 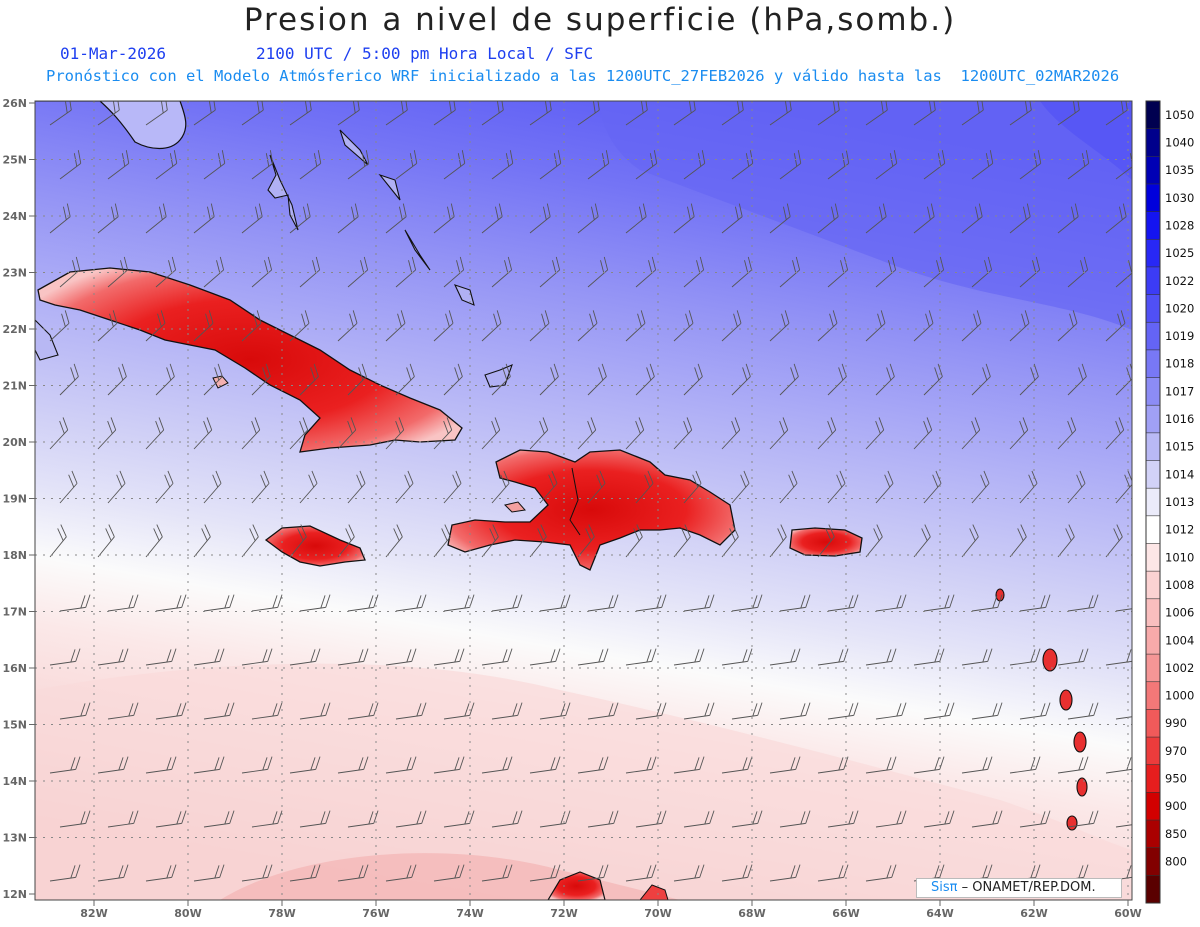 What do you see at coordinates (1179, 115) in the screenshot?
I see `colorbar-label: 1050` at bounding box center [1179, 115].